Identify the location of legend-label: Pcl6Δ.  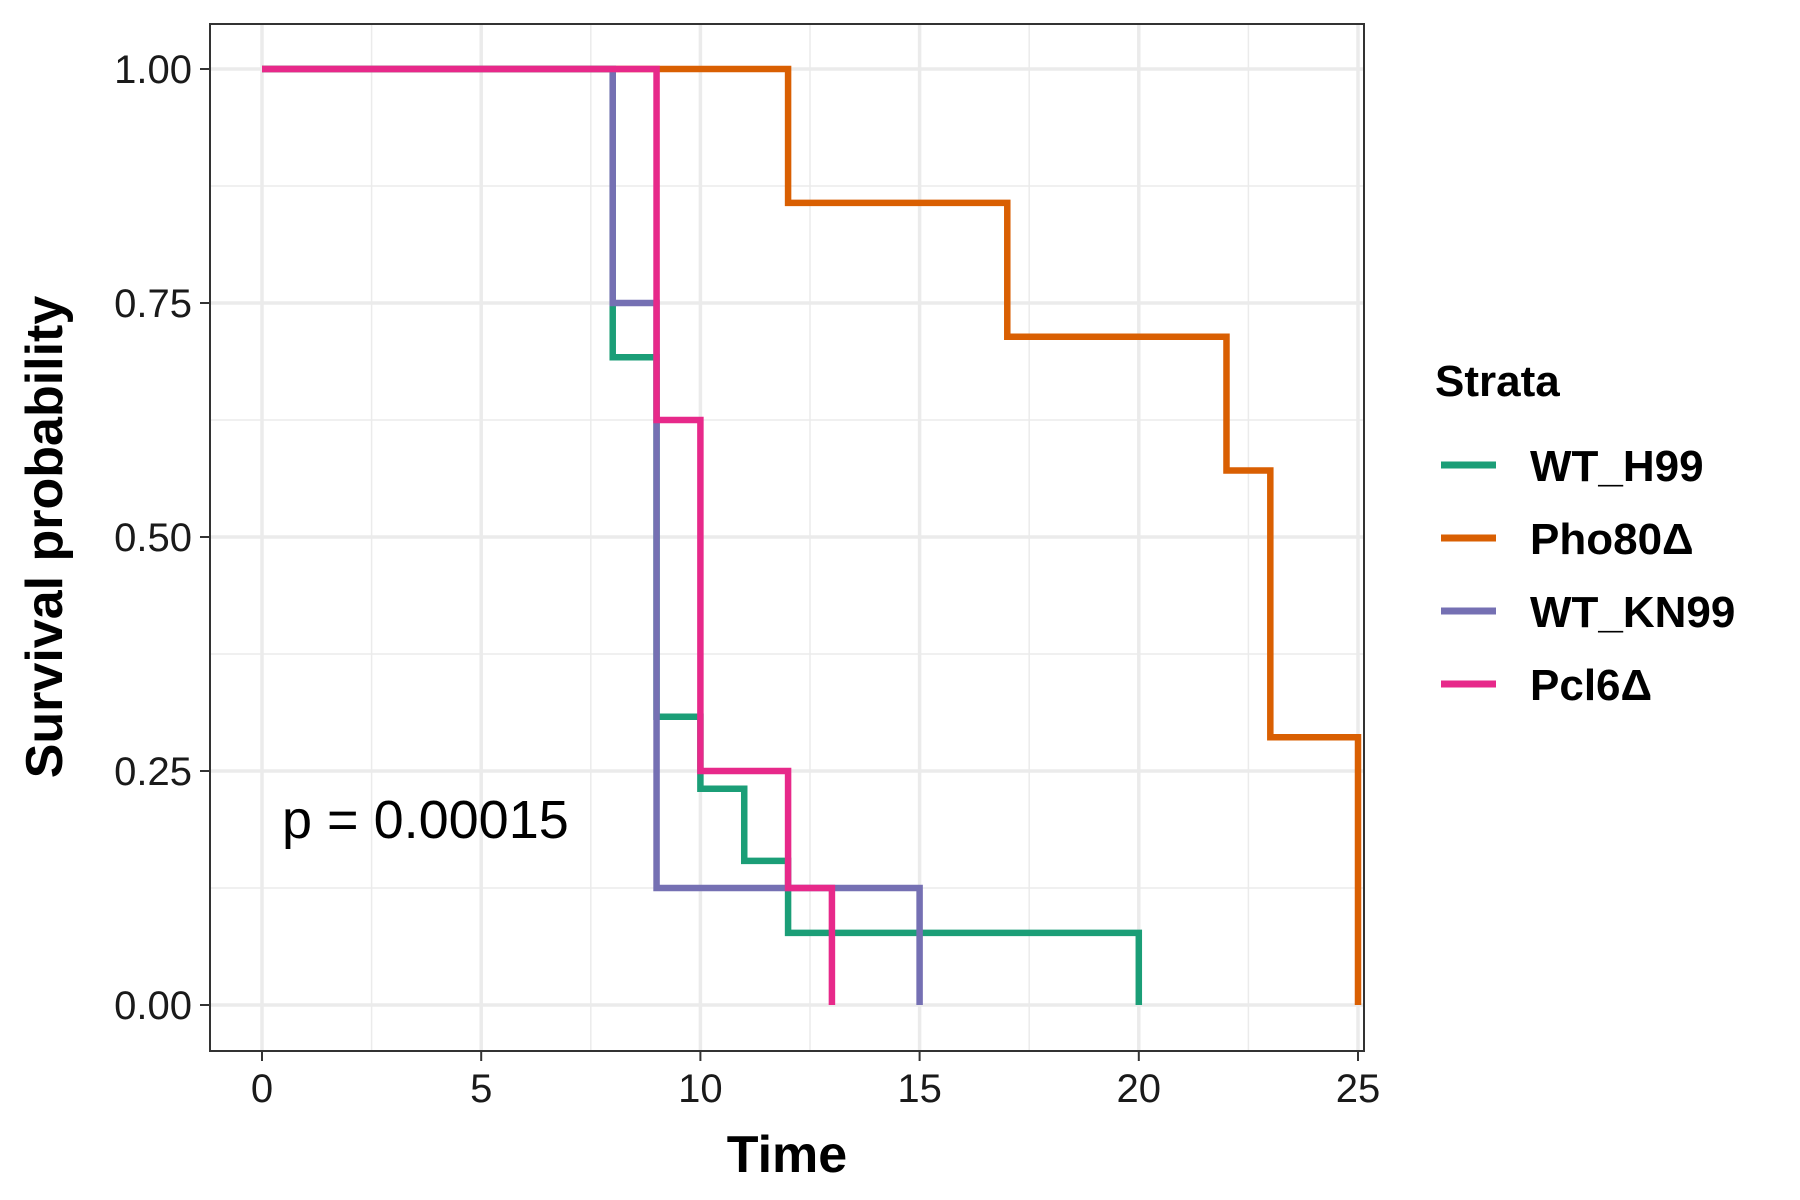
(1591, 685).